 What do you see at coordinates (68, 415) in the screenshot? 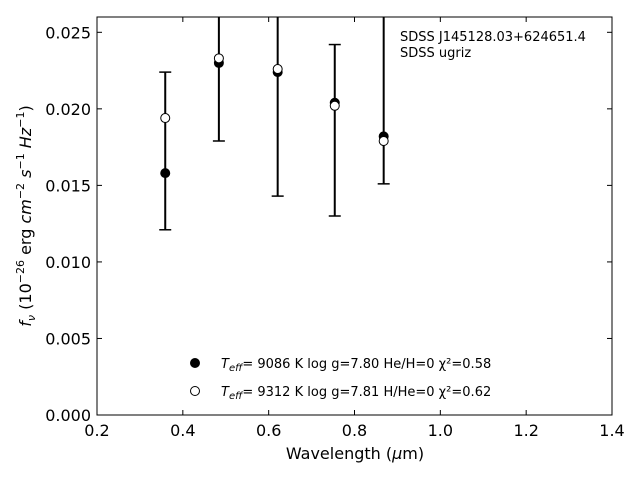
I see `y-tick-label: 0.000` at bounding box center [68, 415].